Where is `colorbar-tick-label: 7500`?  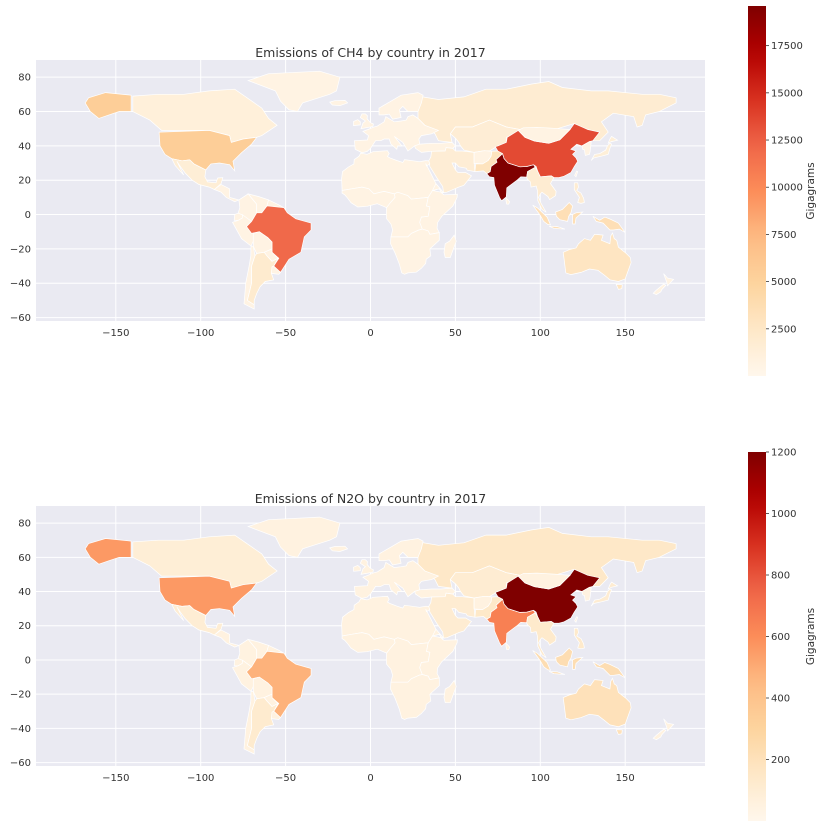
colorbar-tick-label: 7500 is located at coordinates (783, 235).